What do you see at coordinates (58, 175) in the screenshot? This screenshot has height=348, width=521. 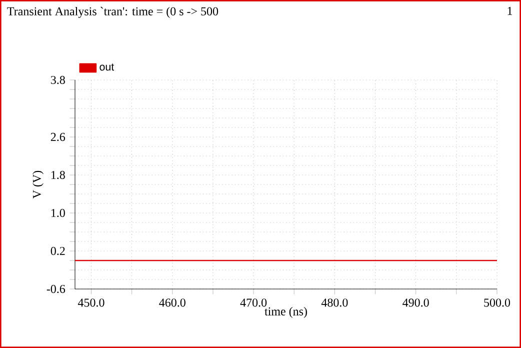 I see `y-tick-label: 1.8` at bounding box center [58, 175].